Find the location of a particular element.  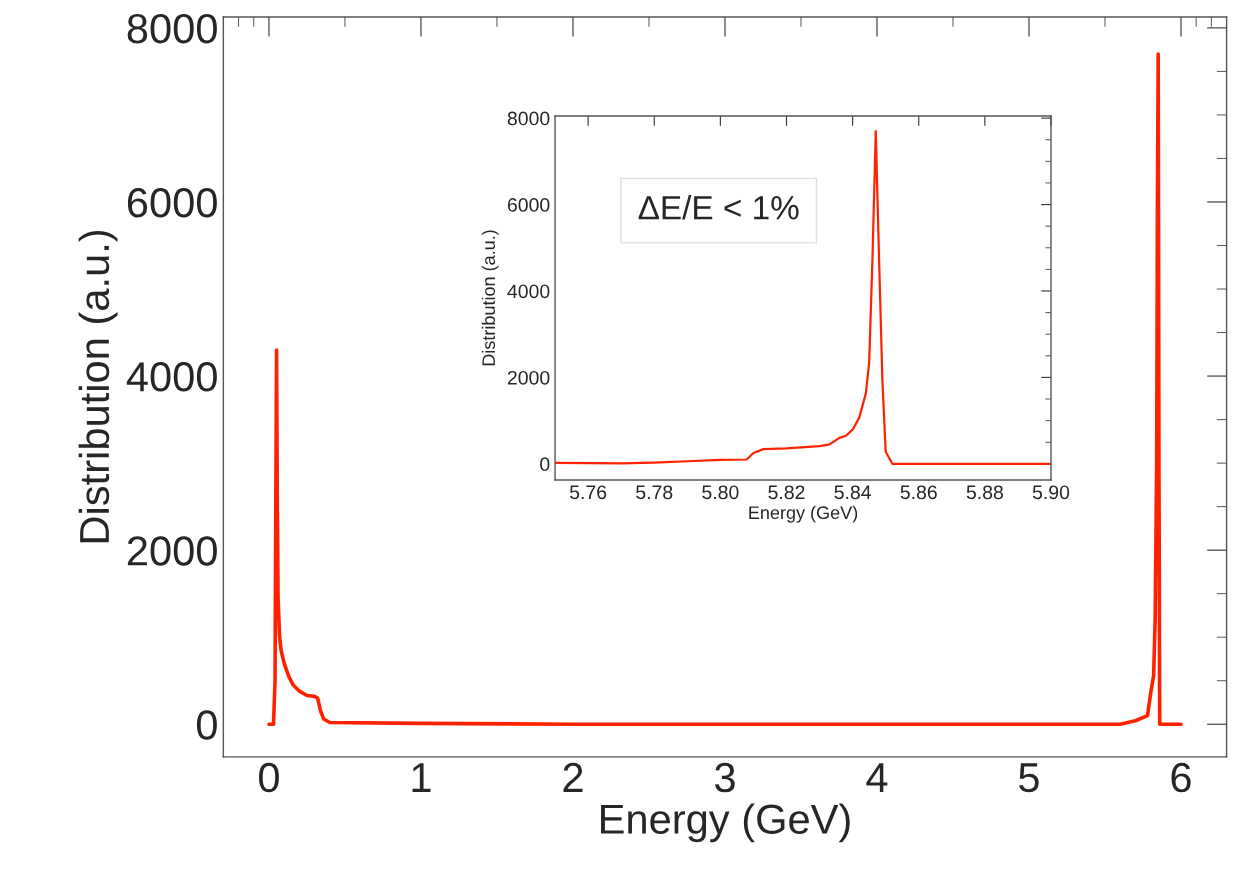

x-tick-label: 1 is located at coordinates (421, 777).